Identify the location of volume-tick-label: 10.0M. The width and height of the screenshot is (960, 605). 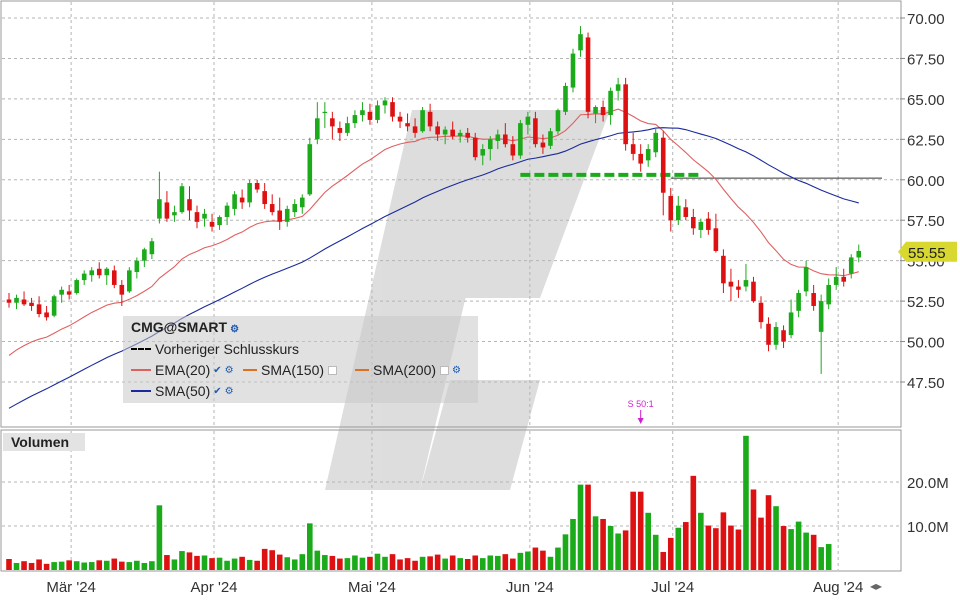
(928, 527).